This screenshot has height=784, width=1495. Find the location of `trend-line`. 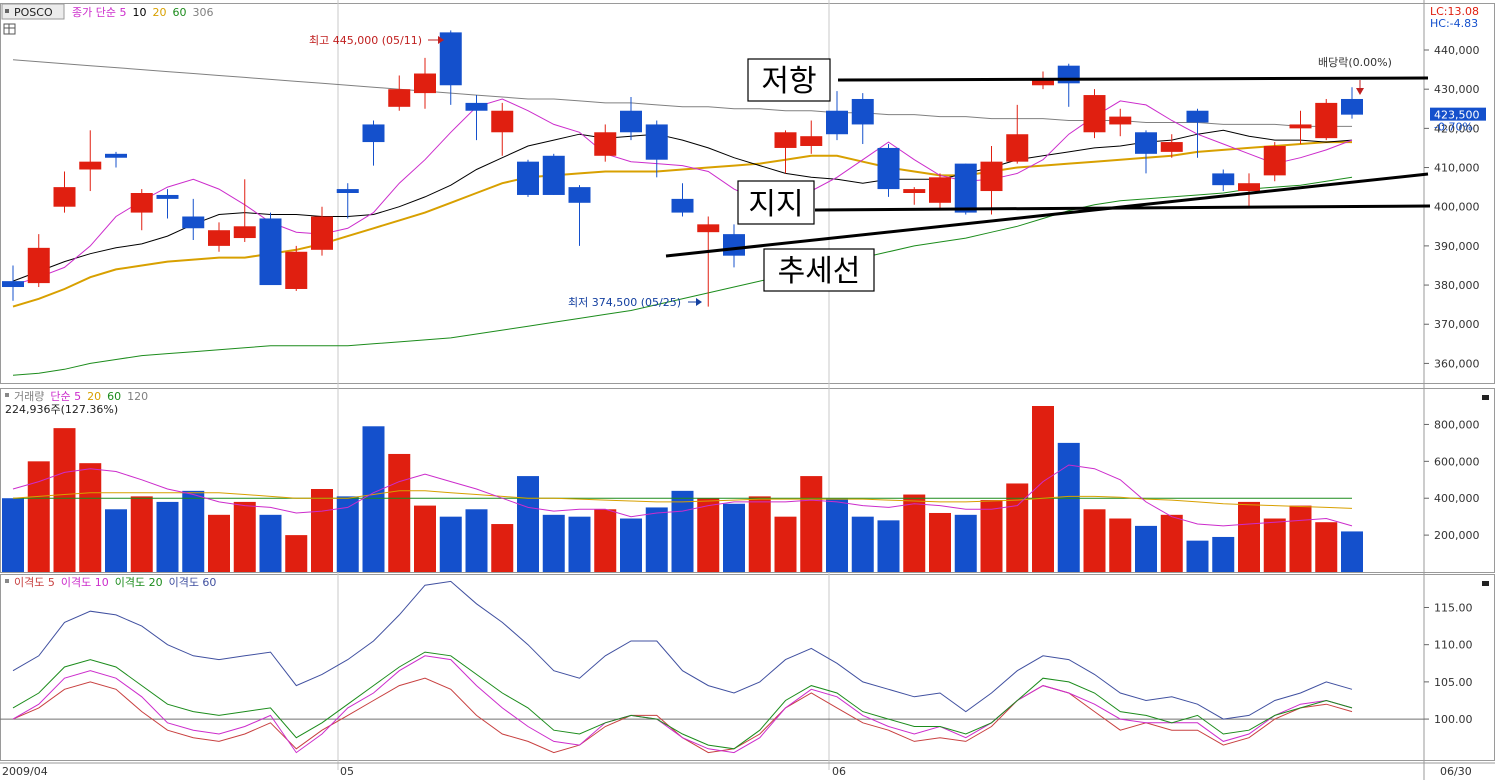

trend-line is located at coordinates (1047, 215).